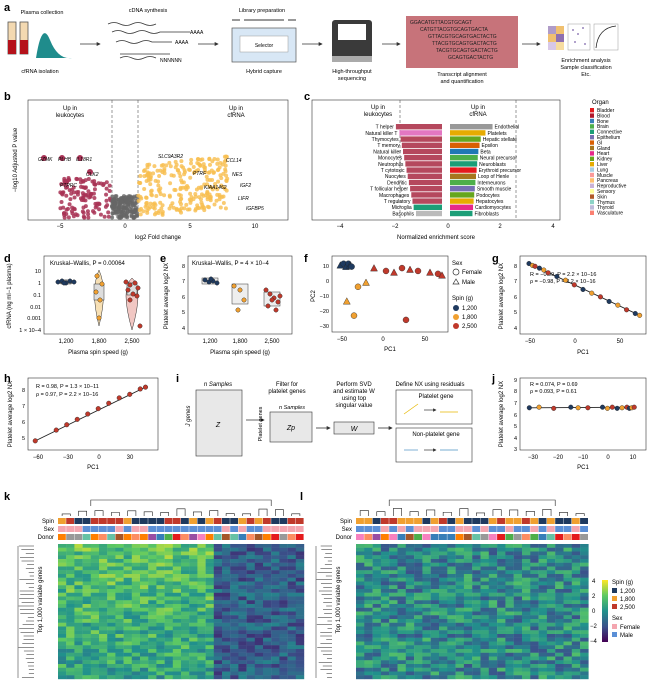 The height and width of the screenshot is (690, 651). Describe the element at coordinates (491, 183) in the screenshot. I see `enrich-right-label: Interneurons` at that location.